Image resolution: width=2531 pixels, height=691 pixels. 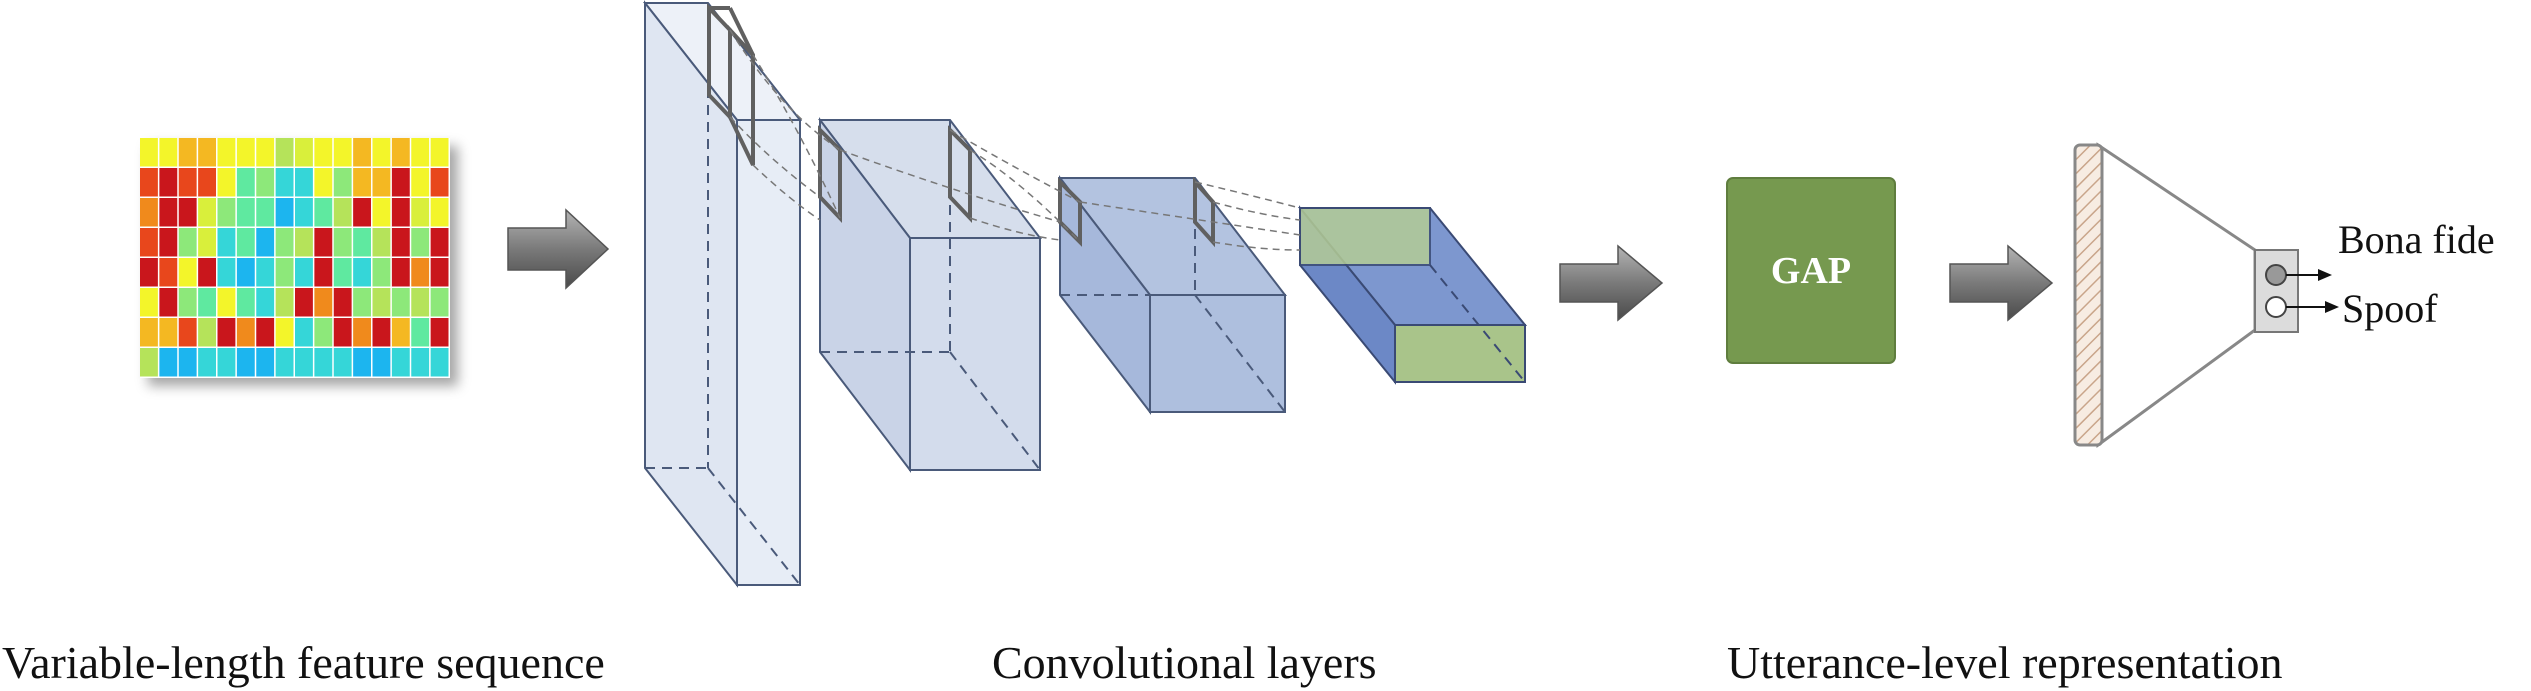 I want to click on bona-fide-node, so click(x=2276, y=275).